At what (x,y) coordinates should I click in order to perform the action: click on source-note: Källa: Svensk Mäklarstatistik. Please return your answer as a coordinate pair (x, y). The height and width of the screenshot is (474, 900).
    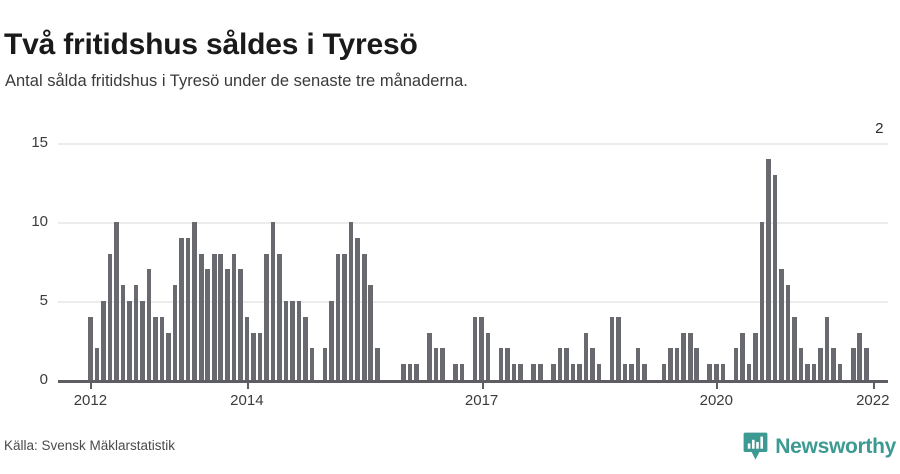
    Looking at the image, I should click on (90, 445).